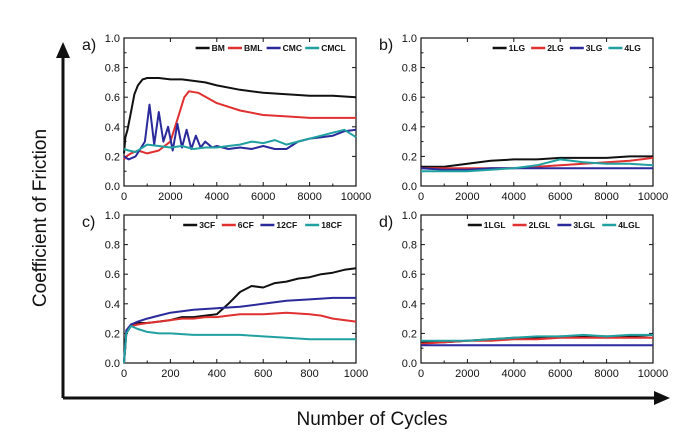  What do you see at coordinates (88, 222) in the screenshot?
I see `panel-label: c)` at bounding box center [88, 222].